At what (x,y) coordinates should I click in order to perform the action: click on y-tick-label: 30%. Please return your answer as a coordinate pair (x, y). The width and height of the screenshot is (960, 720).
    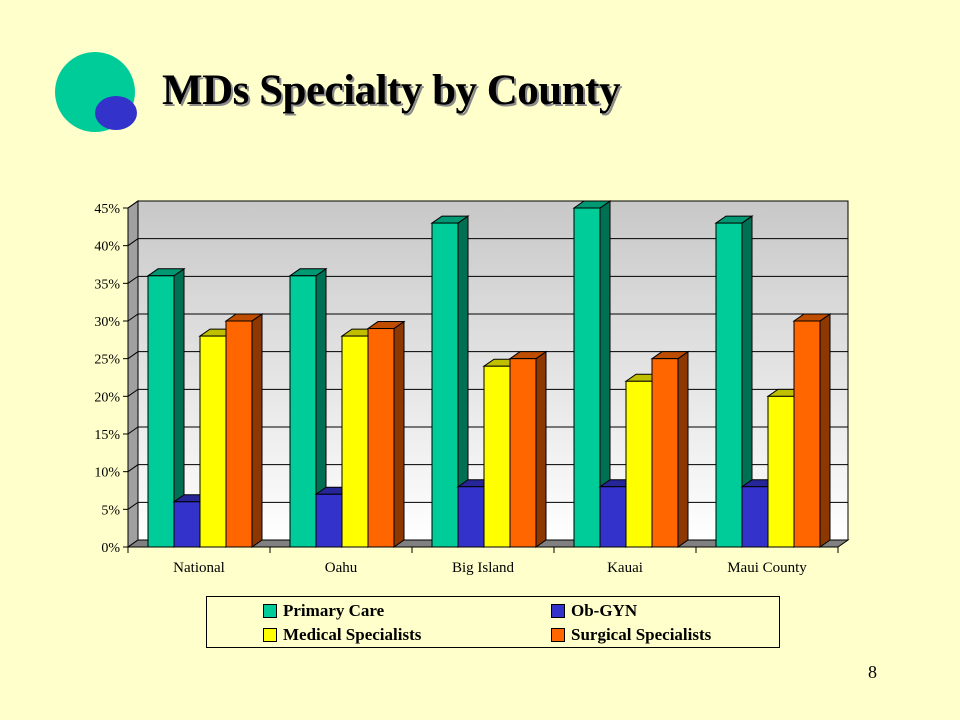
    Looking at the image, I should click on (107, 322).